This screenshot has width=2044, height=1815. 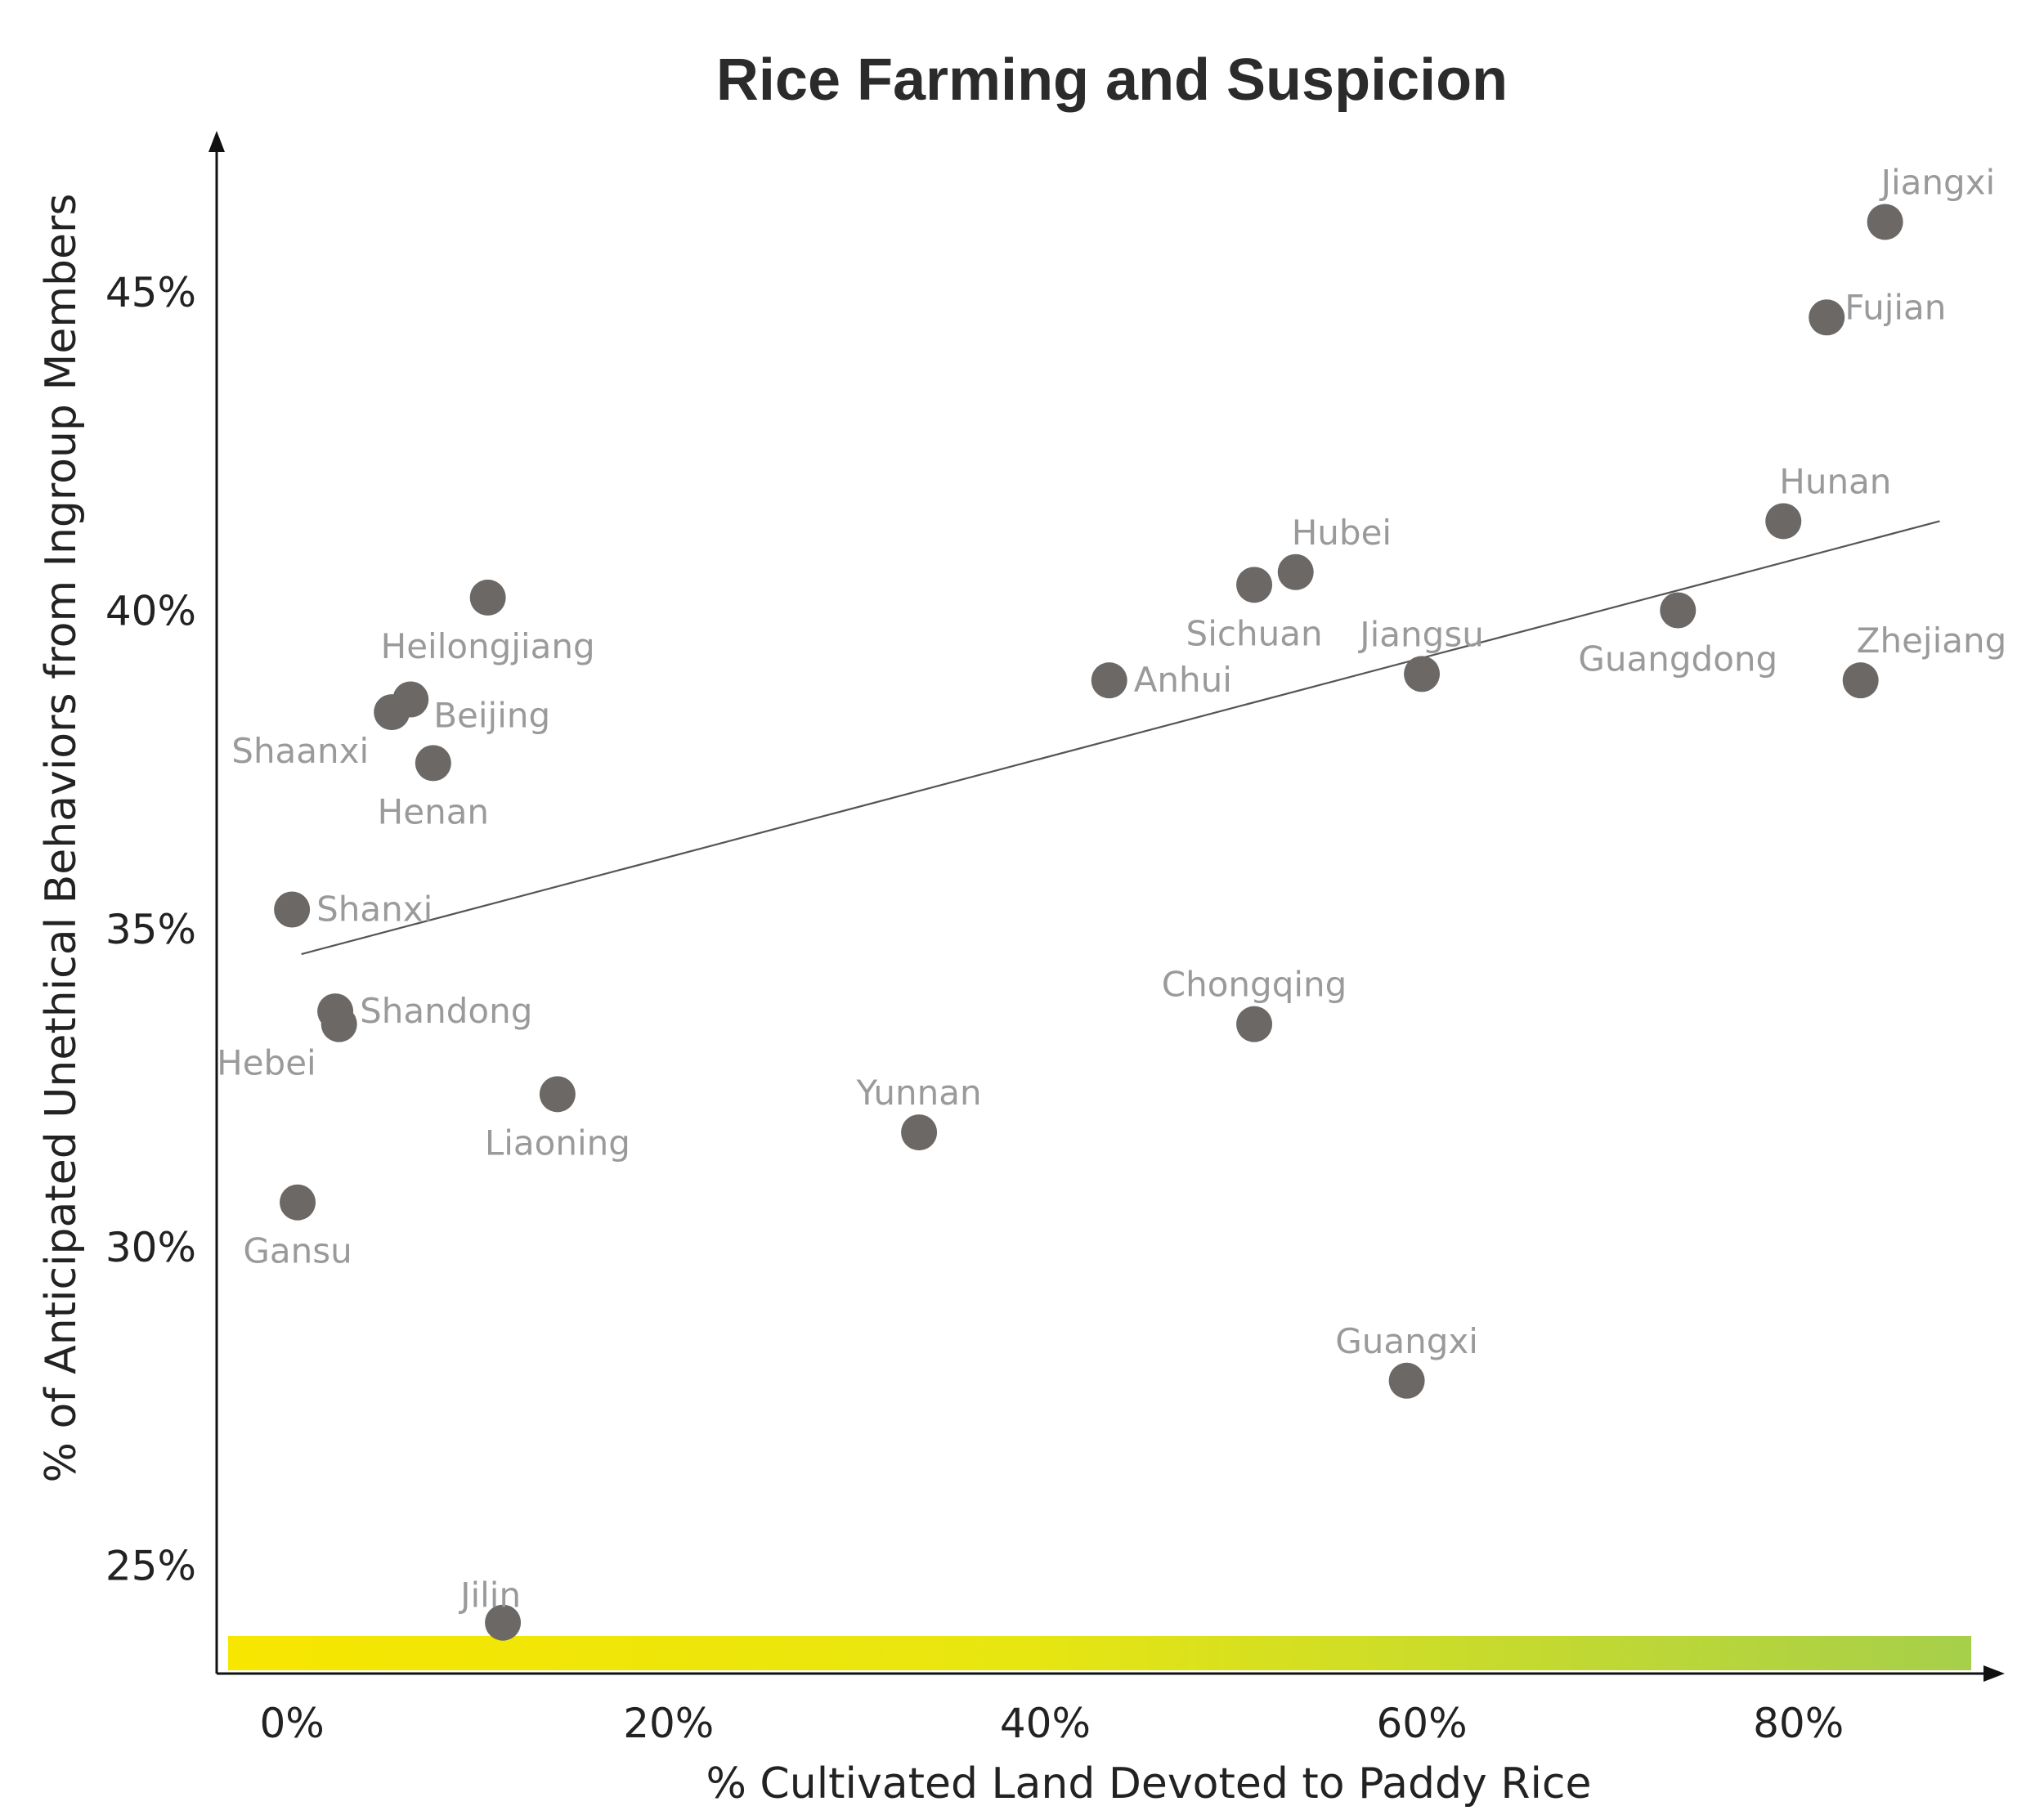 I want to click on data-point-hubei, so click(x=1296, y=571).